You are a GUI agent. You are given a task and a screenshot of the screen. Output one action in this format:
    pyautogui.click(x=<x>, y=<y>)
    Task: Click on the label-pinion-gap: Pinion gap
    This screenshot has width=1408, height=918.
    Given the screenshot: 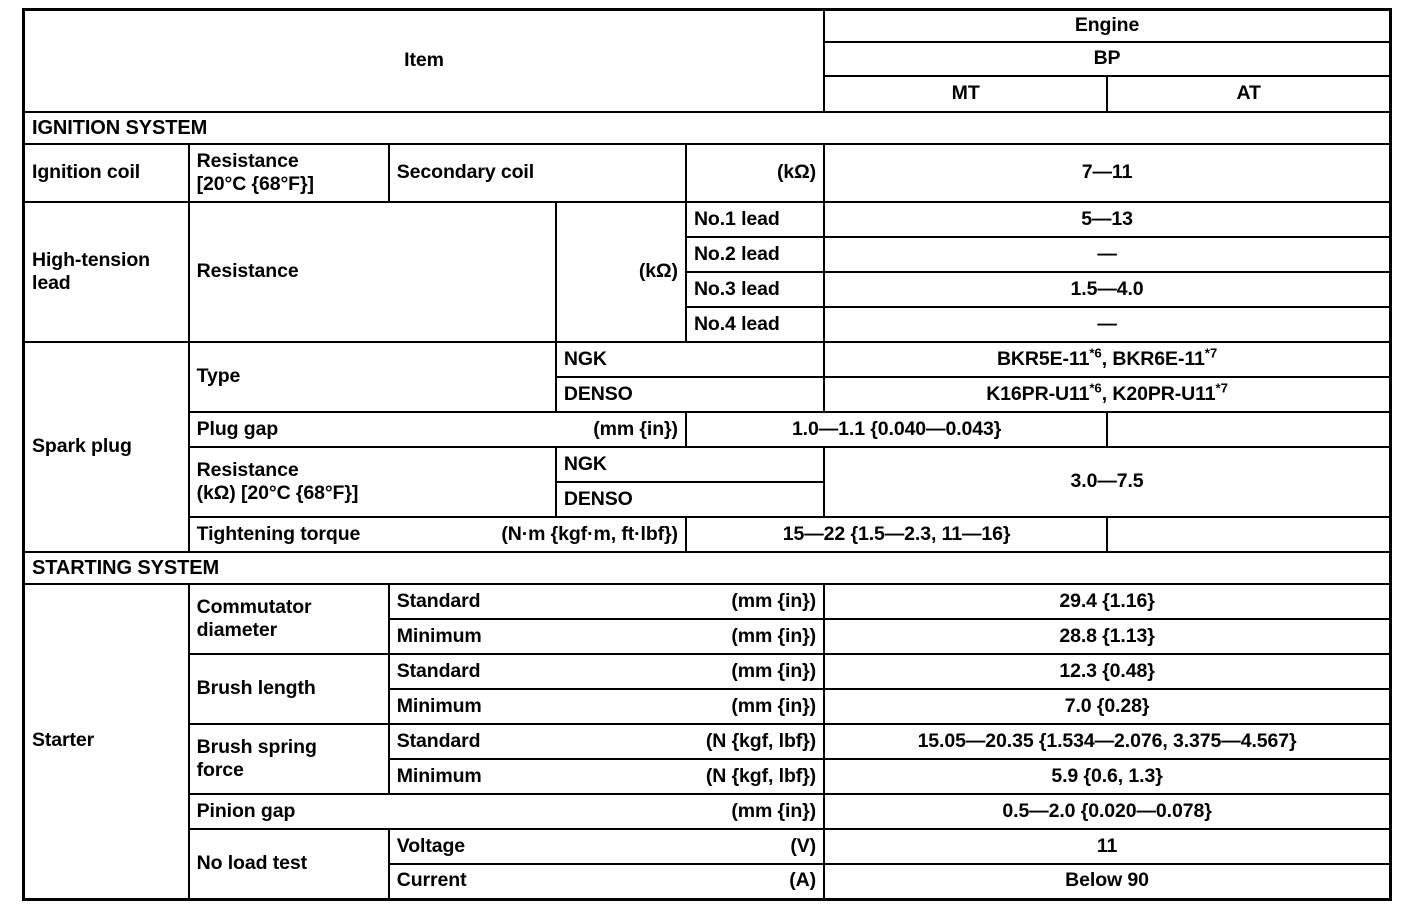 What is the action you would take?
    pyautogui.click(x=246, y=810)
    